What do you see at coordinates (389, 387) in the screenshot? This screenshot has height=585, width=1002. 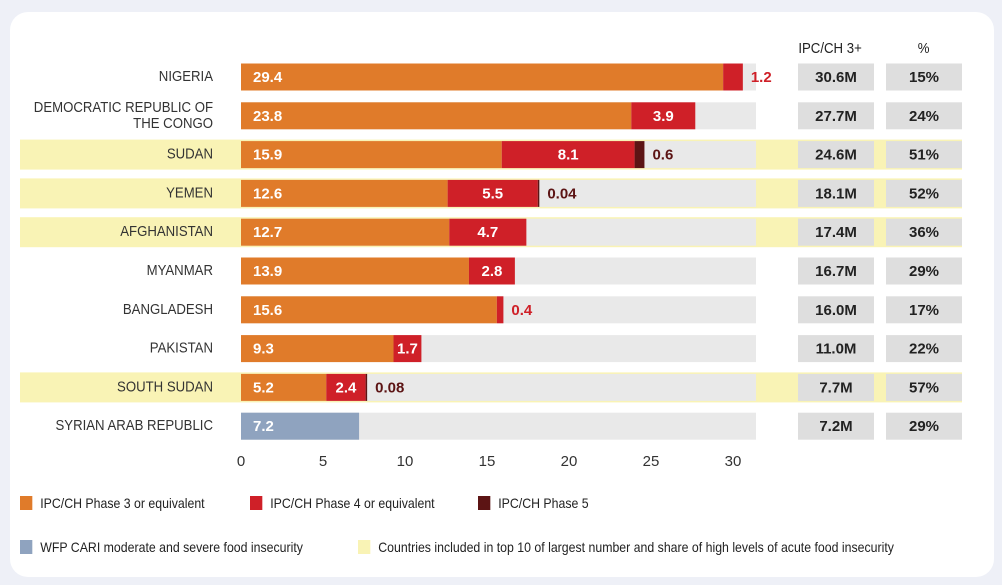 I see `bar-label-phase5: 0.08` at bounding box center [389, 387].